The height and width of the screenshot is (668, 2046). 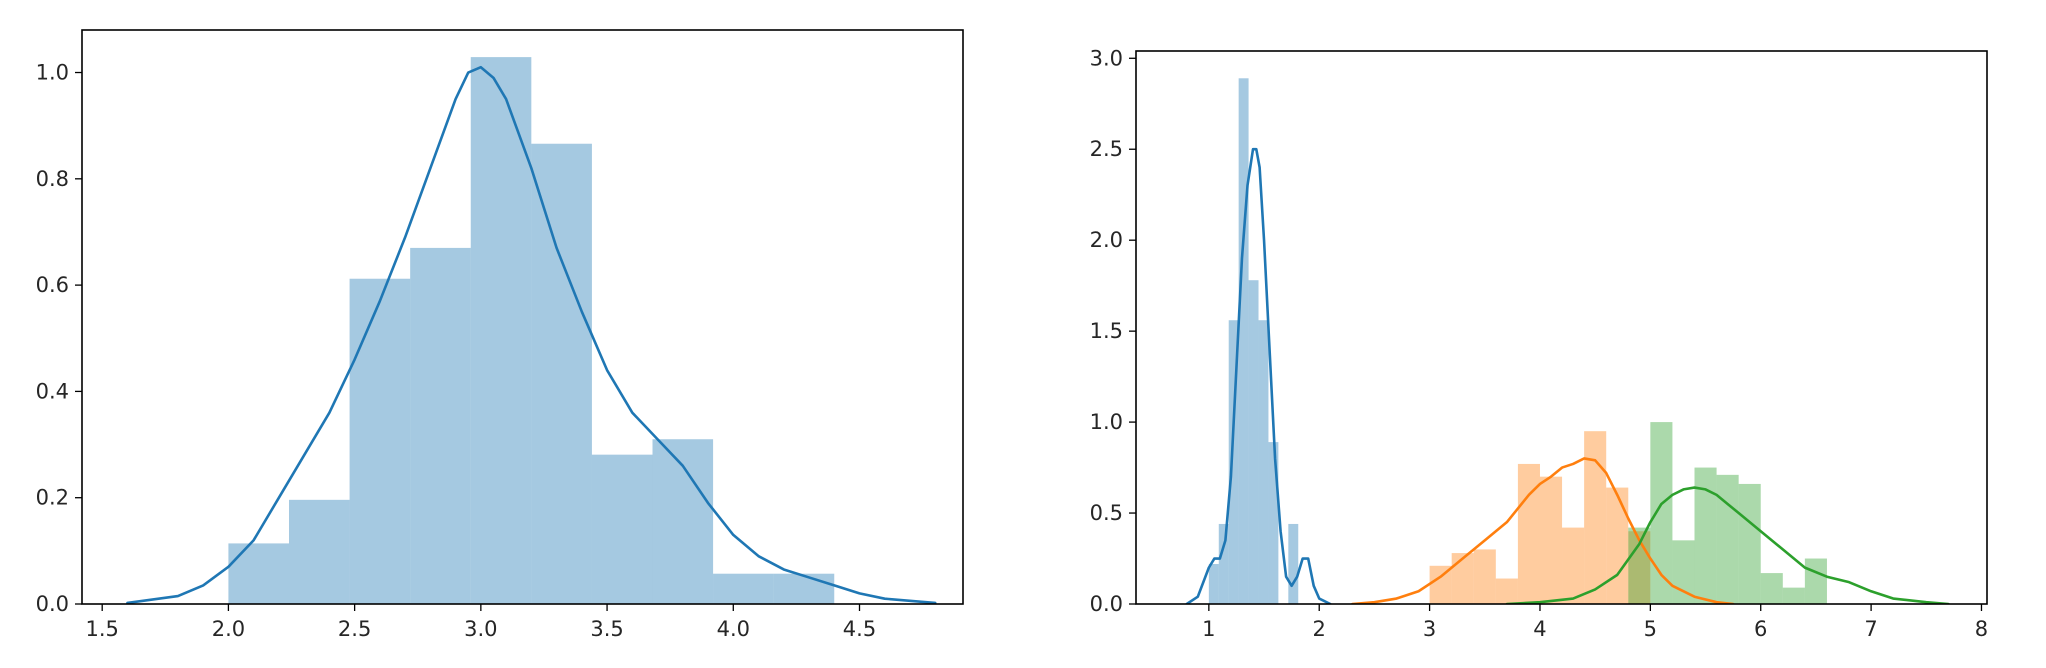 What do you see at coordinates (480, 629) in the screenshot?
I see `x-tick-label: 3.0` at bounding box center [480, 629].